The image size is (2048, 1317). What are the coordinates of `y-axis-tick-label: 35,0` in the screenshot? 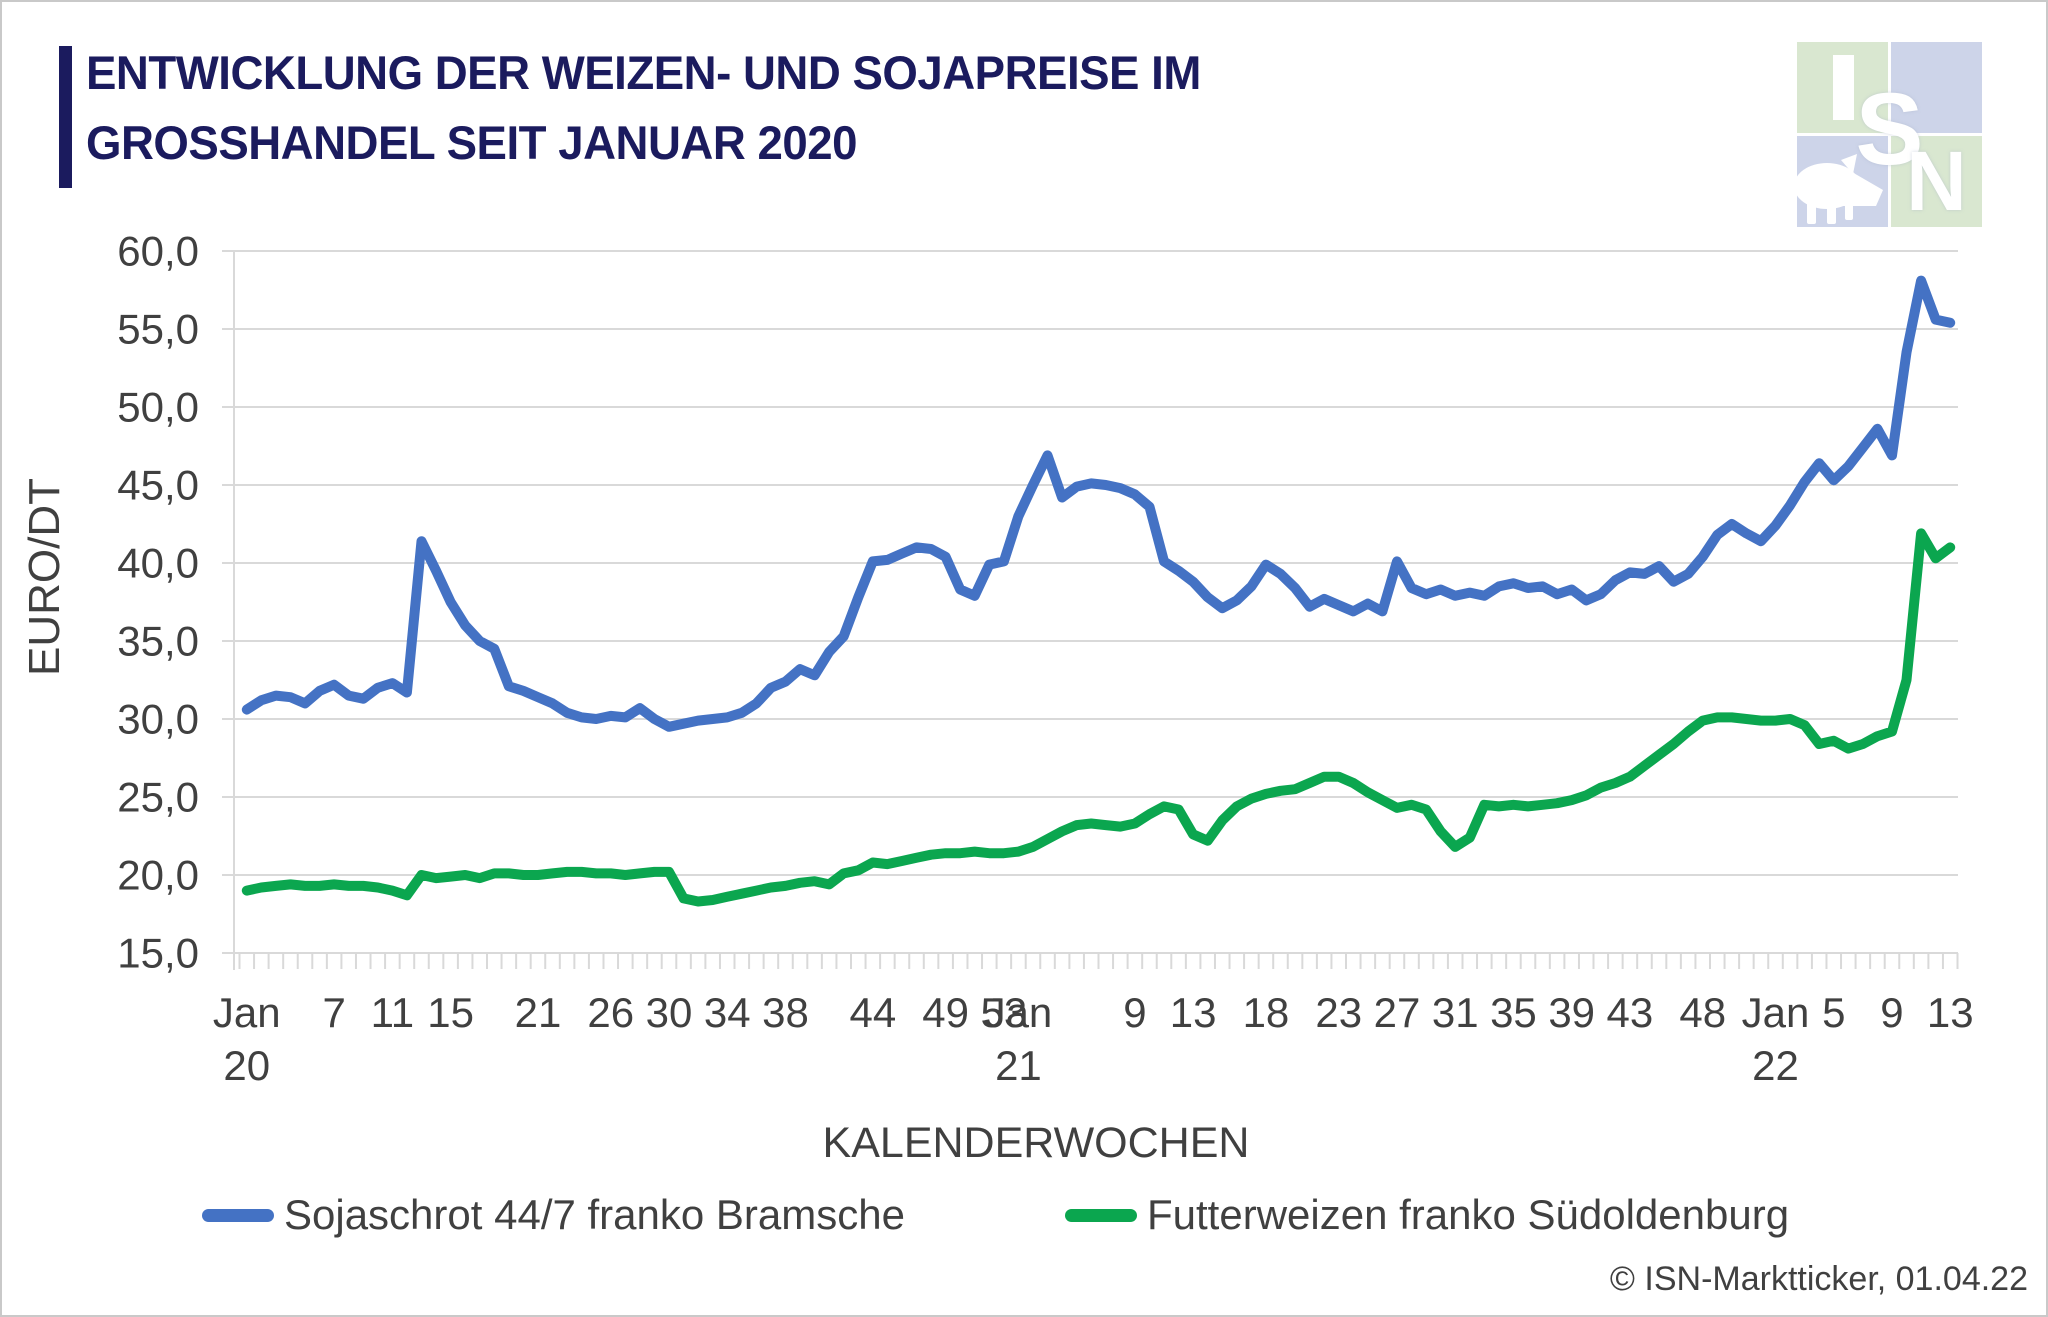 It's located at (158, 641).